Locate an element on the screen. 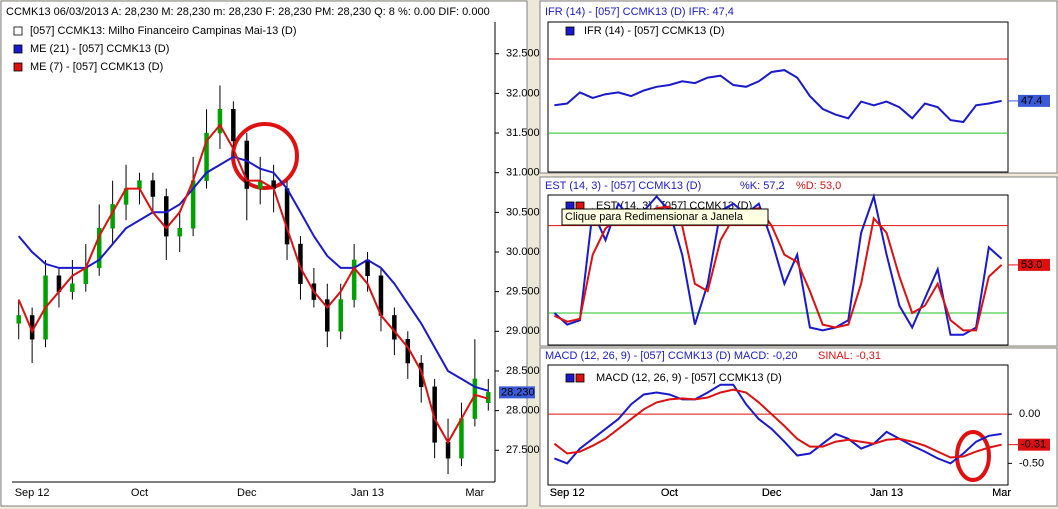 The width and height of the screenshot is (1058, 509). y-tick-label: 0.00 is located at coordinates (1029, 414).